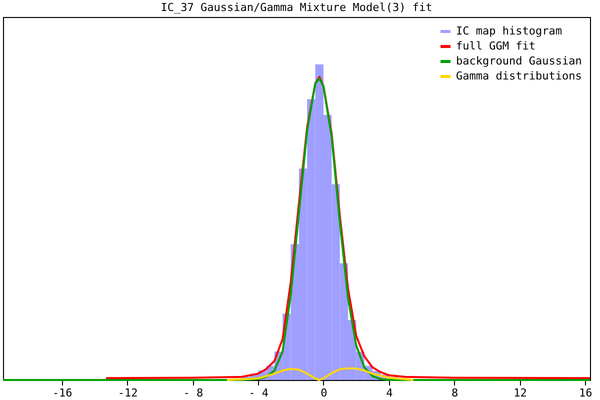  What do you see at coordinates (496, 46) in the screenshot?
I see `legend-label: full GGM fit` at bounding box center [496, 46].